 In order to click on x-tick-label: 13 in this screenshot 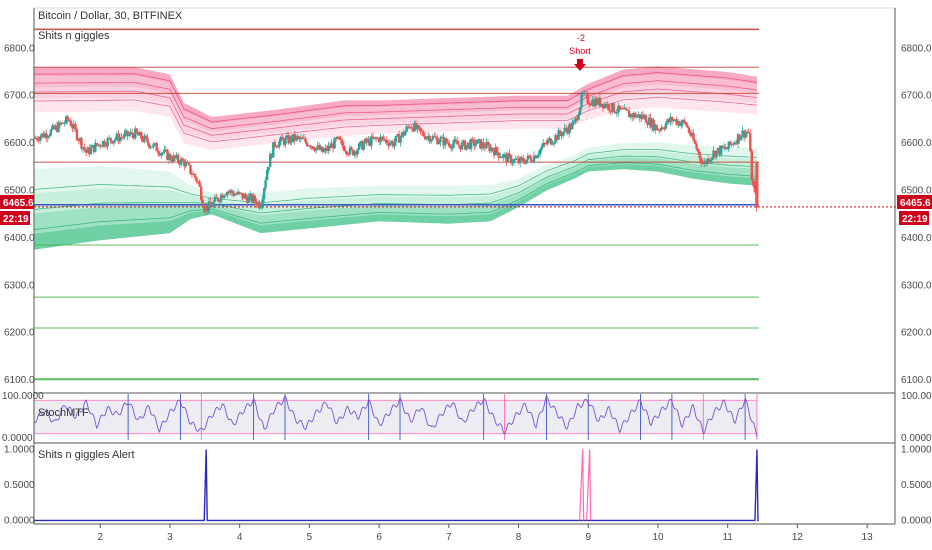, I will do `click(868, 537)`.